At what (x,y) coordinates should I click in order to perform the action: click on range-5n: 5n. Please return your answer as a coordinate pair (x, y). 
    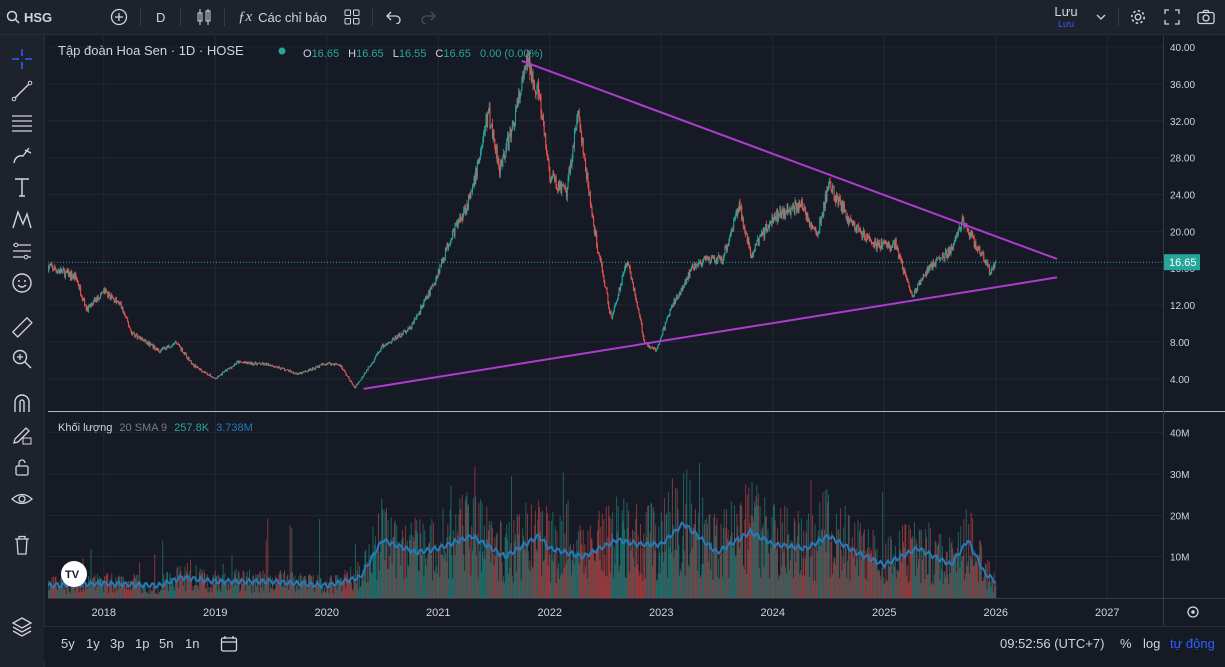
    Looking at the image, I should click on (166, 643).